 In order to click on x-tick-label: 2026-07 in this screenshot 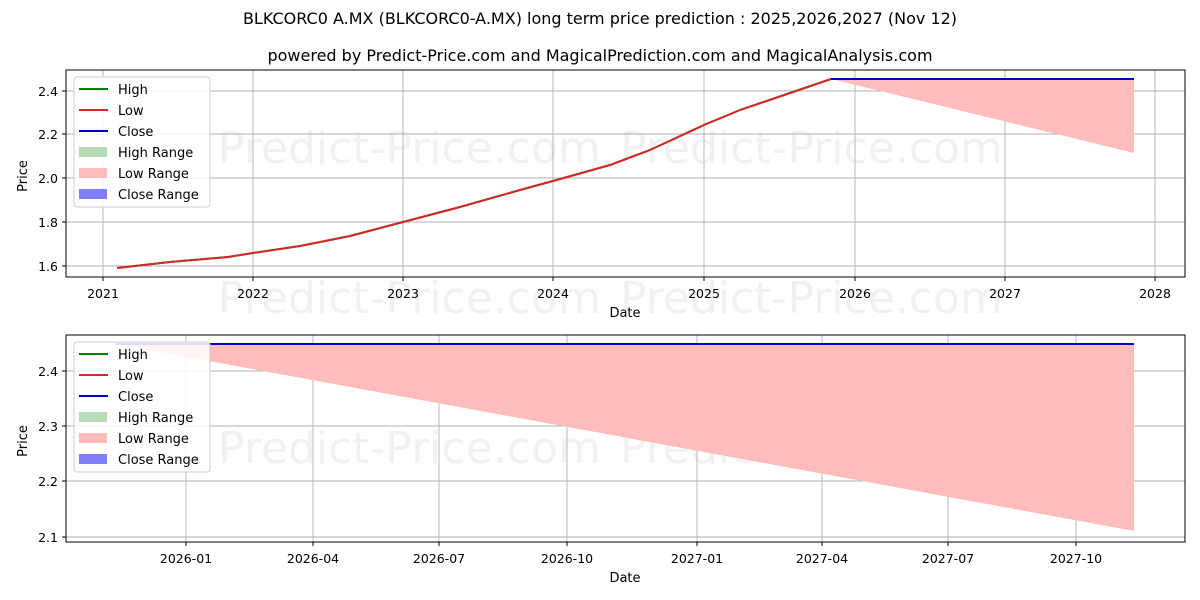, I will do `click(439, 558)`.